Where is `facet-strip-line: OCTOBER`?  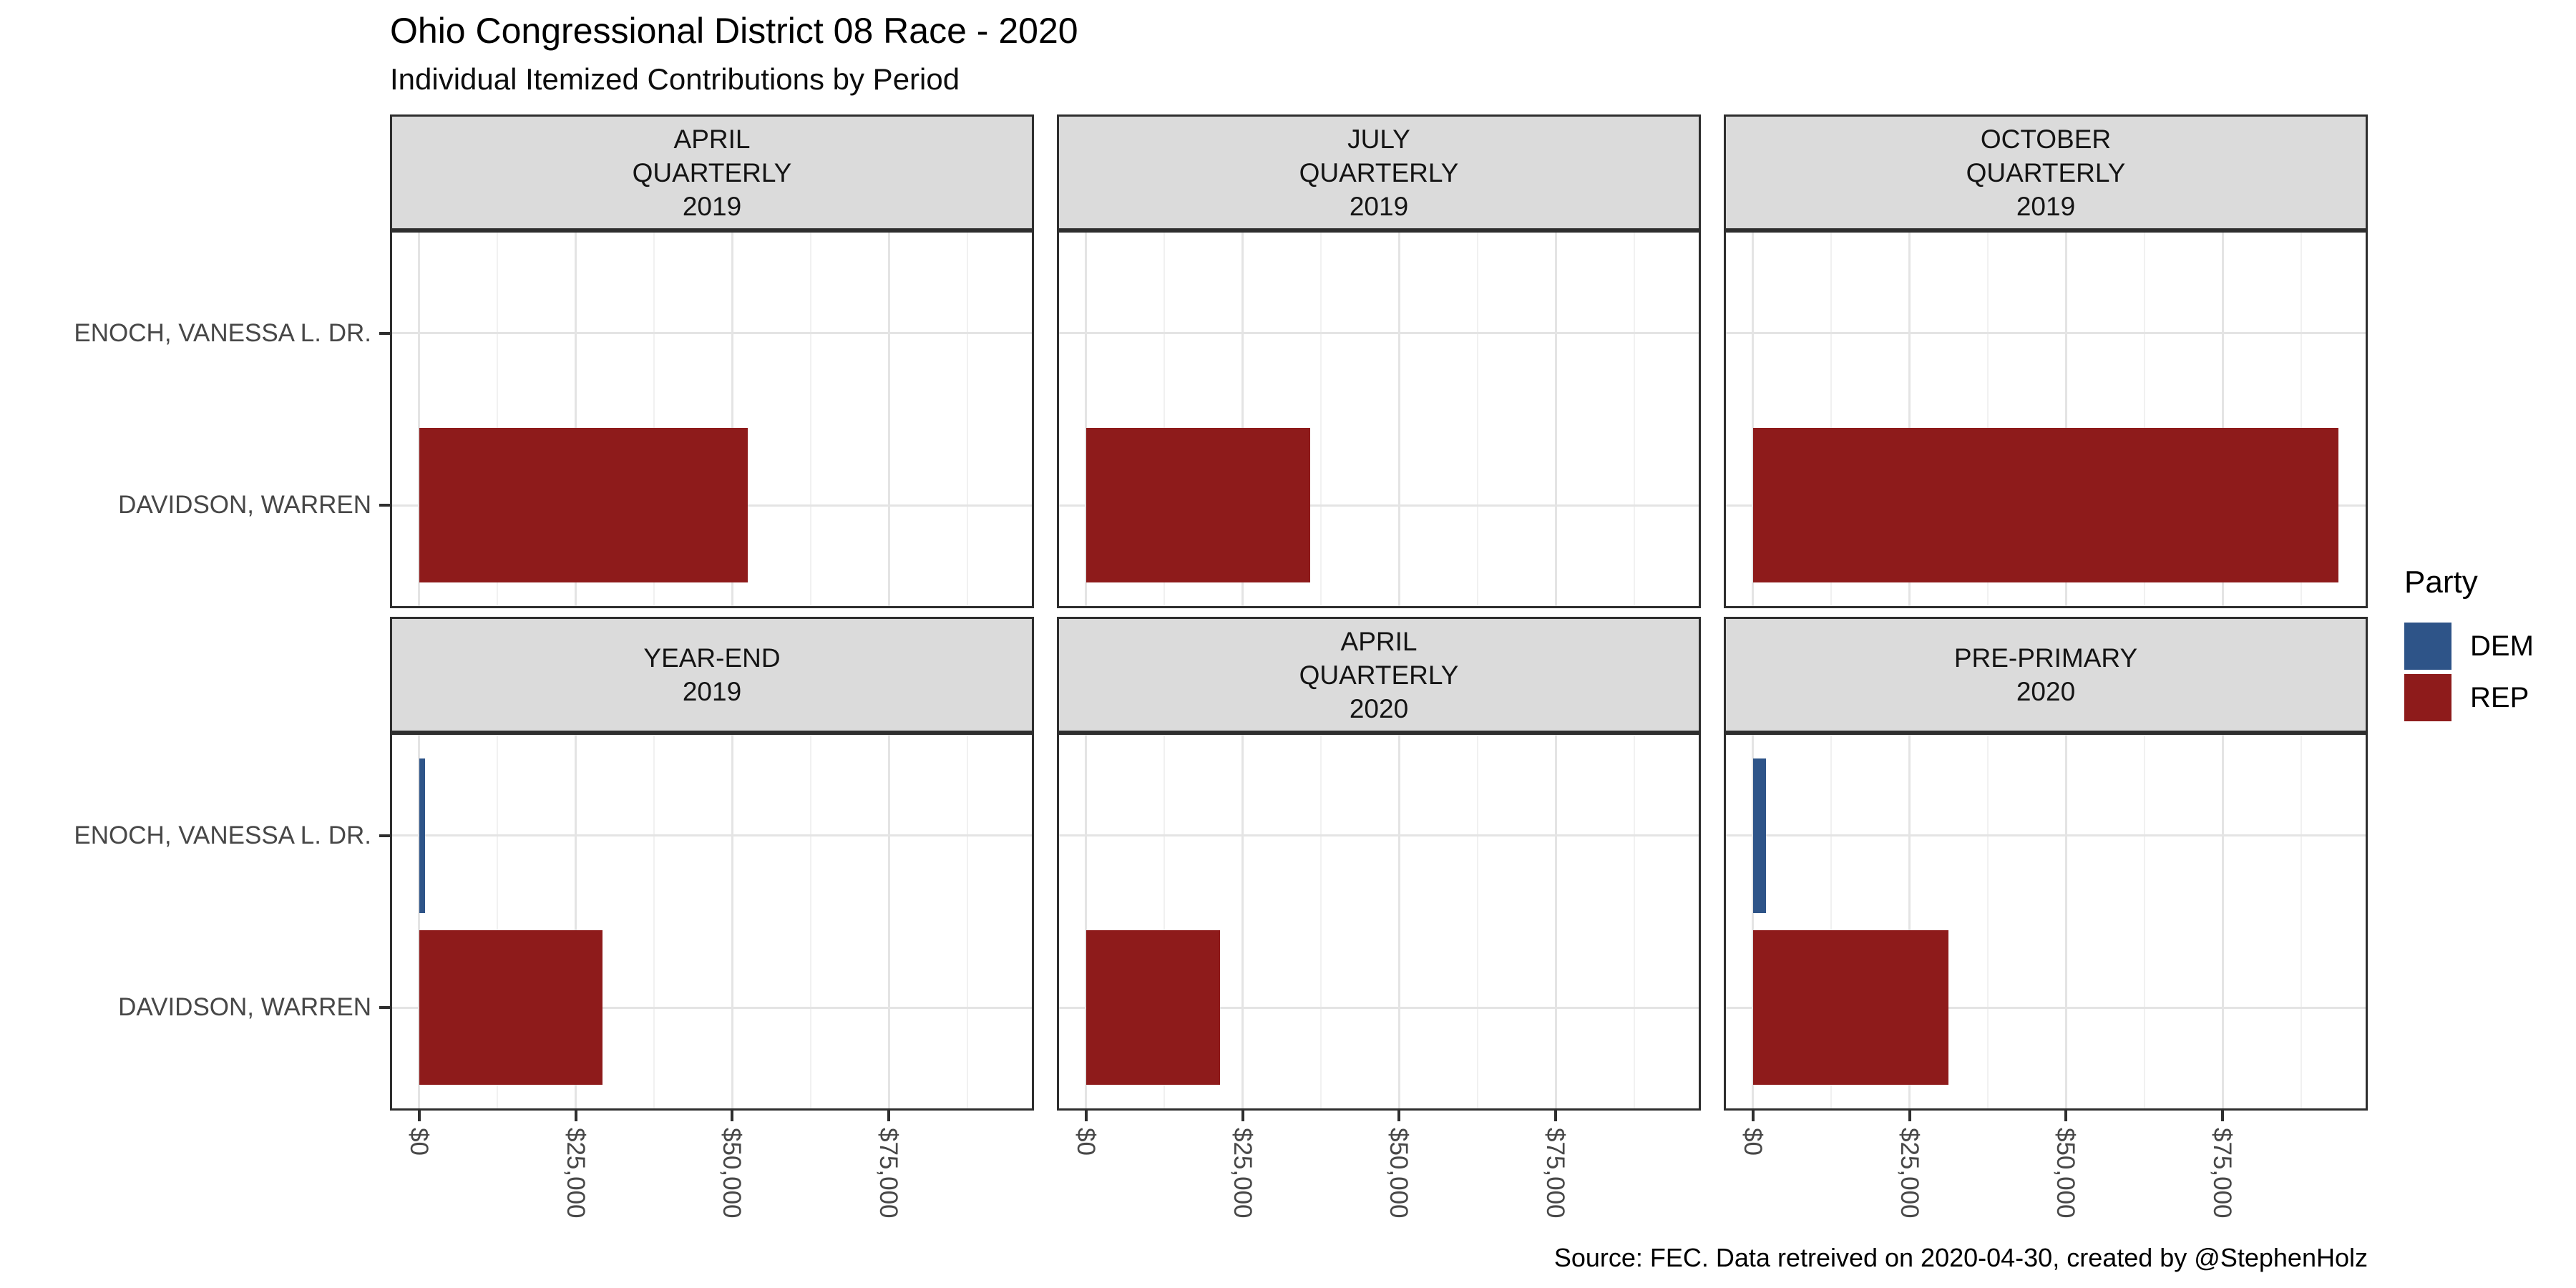 facet-strip-line: OCTOBER is located at coordinates (2046, 139).